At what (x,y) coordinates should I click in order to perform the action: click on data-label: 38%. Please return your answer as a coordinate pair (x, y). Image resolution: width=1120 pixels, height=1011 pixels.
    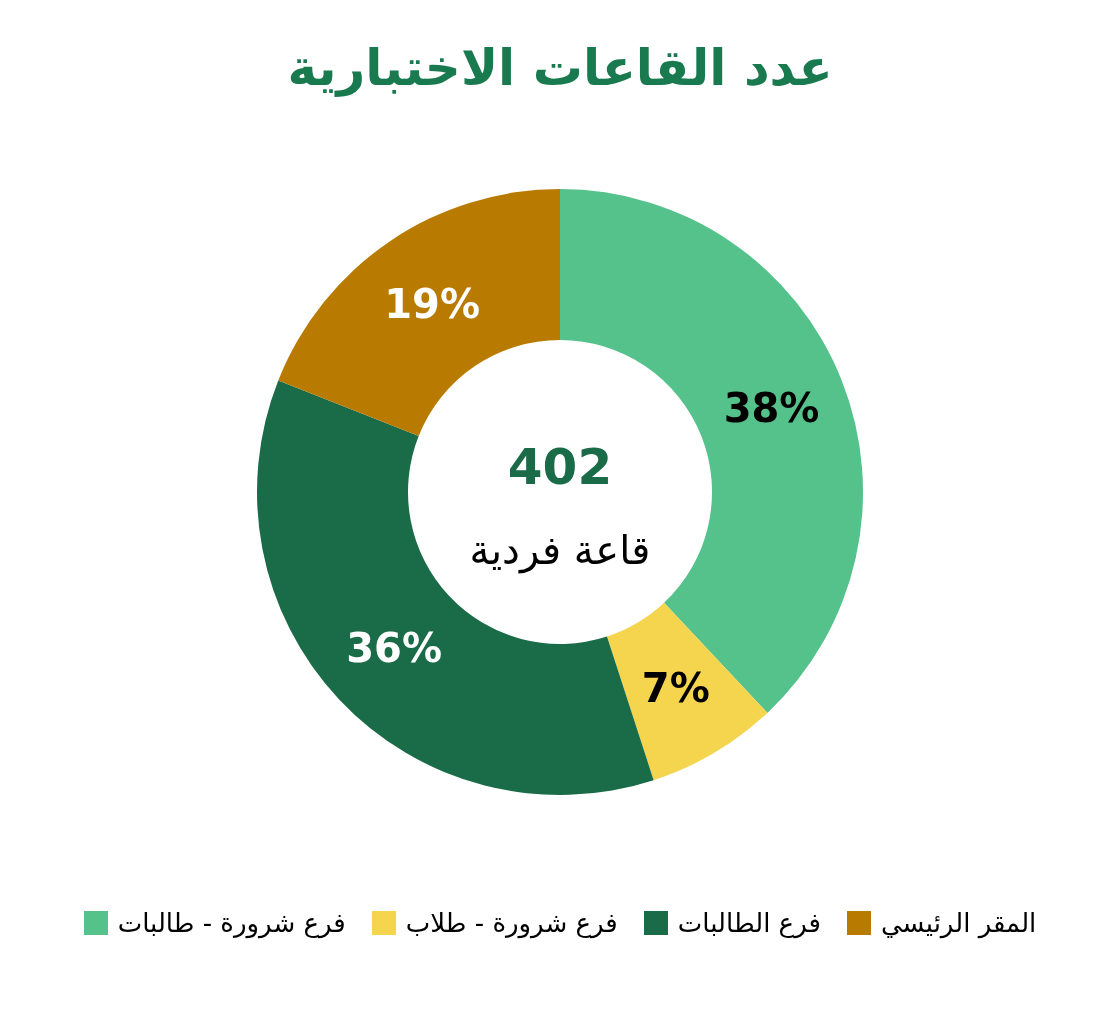
    Looking at the image, I should click on (771, 408).